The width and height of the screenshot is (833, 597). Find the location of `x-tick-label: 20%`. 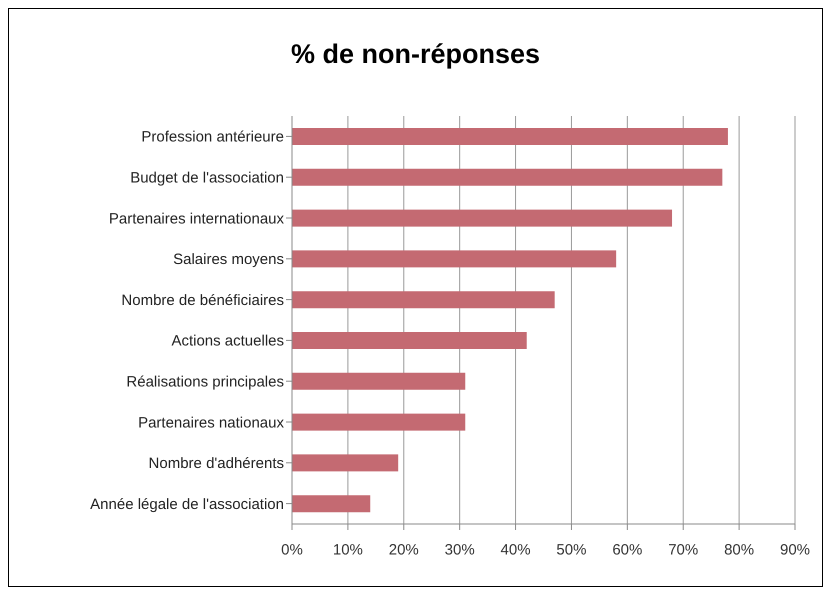

x-tick-label: 20% is located at coordinates (403, 550).